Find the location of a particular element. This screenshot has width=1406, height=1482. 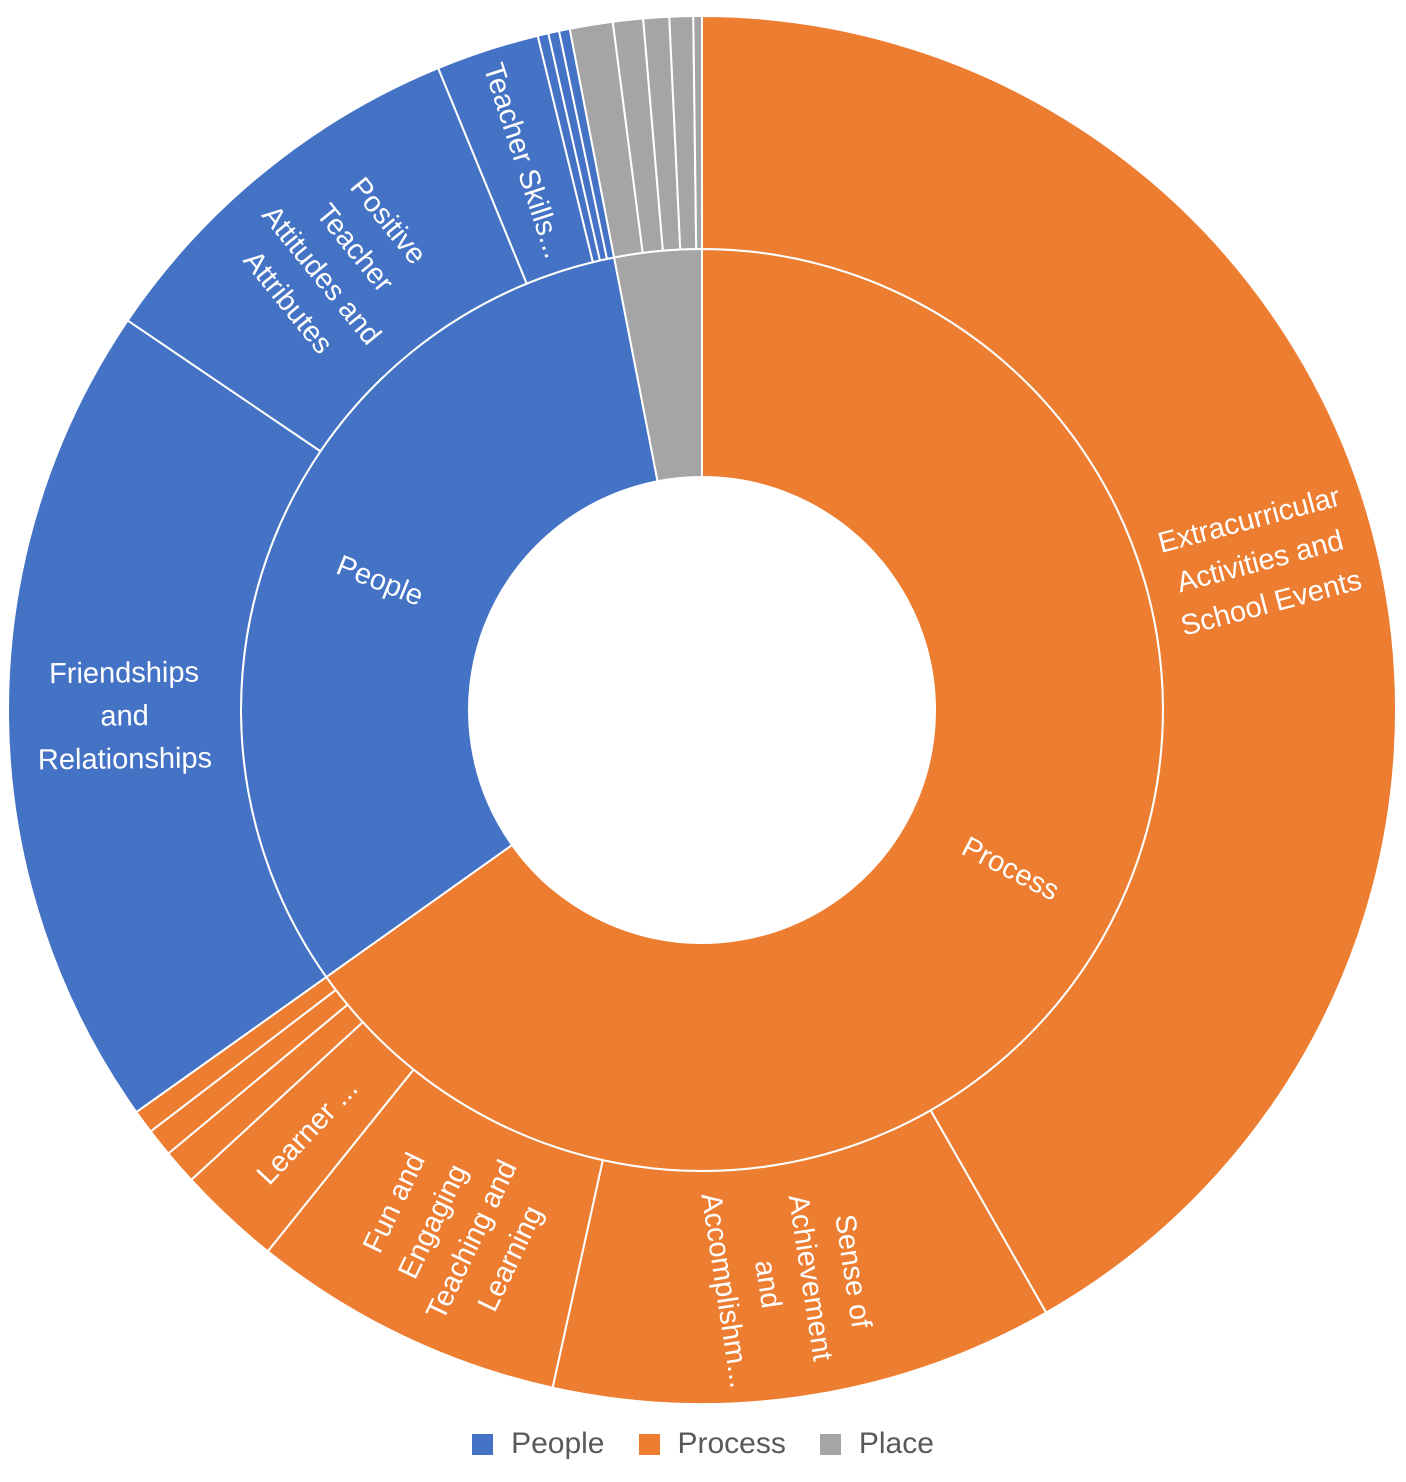

legend-label-process: Process is located at coordinates (731, 1443).